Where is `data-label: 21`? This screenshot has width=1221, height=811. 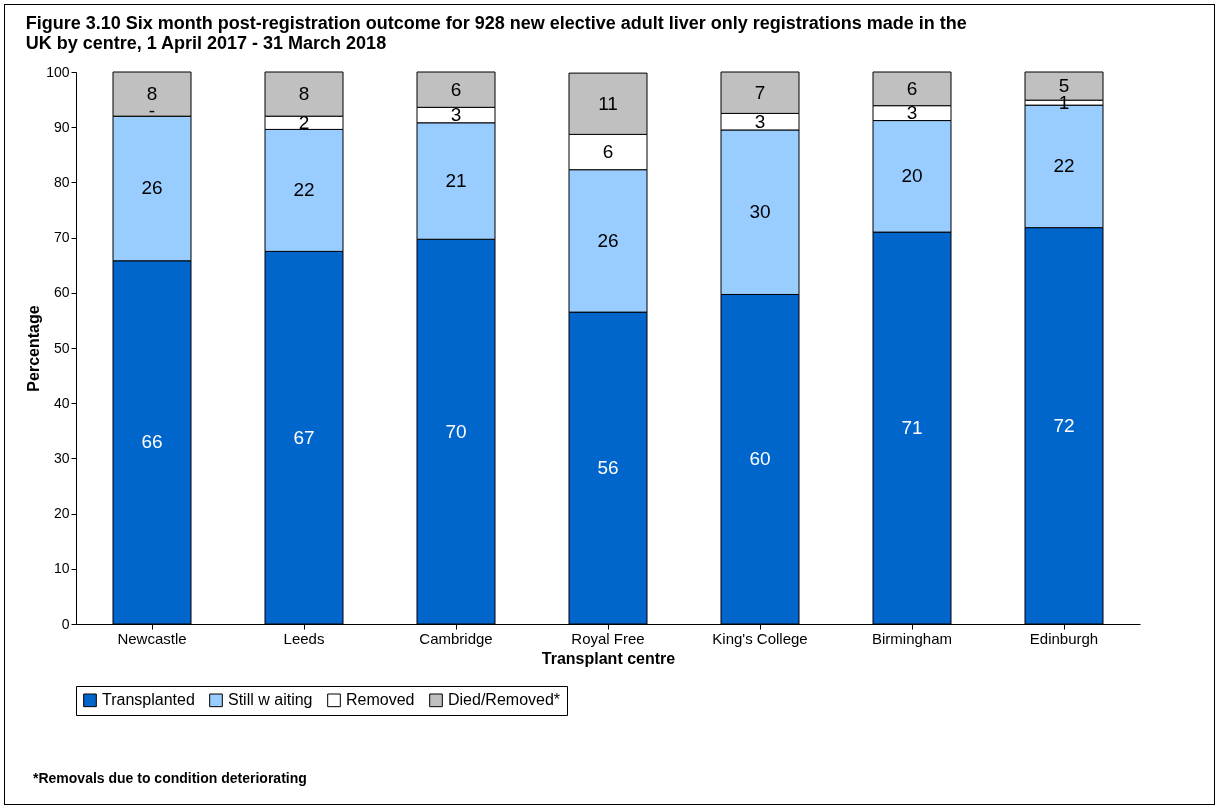 data-label: 21 is located at coordinates (456, 181).